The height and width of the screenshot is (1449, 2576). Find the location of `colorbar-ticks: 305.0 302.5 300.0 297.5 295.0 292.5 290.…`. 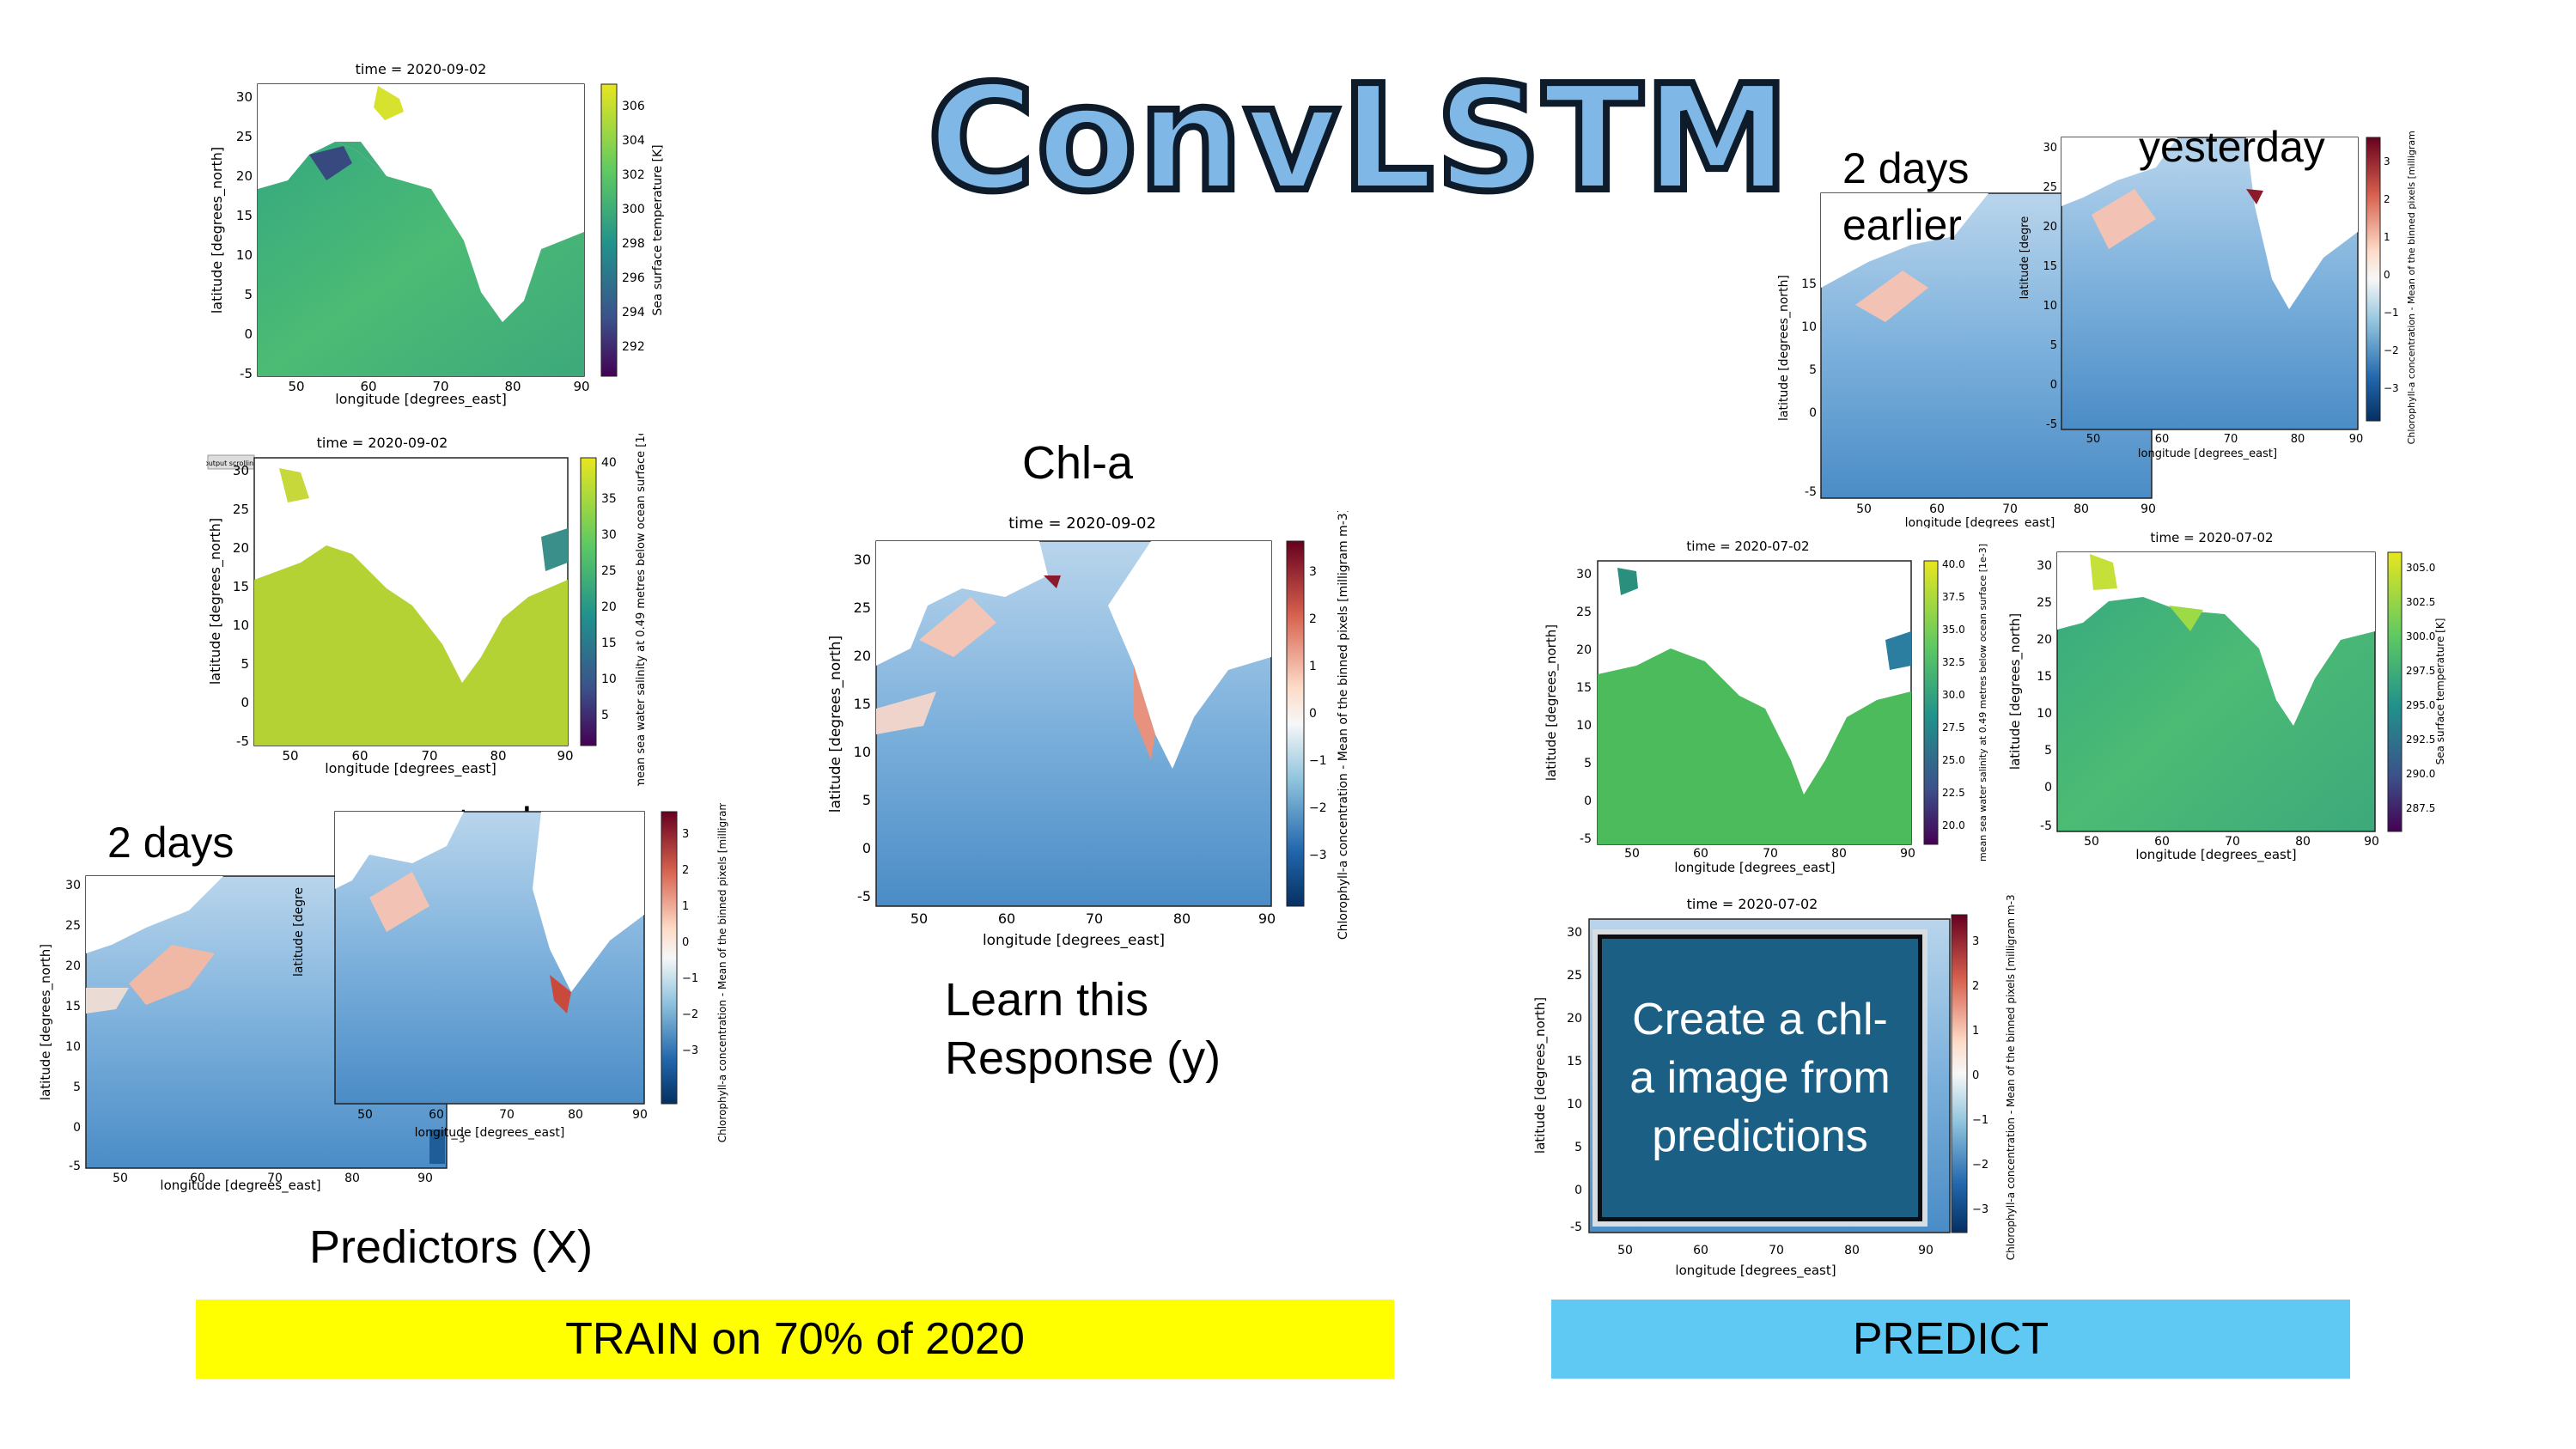

colorbar-ticks: 305.0 302.5 300.0 297.5 295.0 292.5 290.… is located at coordinates (2420, 688).